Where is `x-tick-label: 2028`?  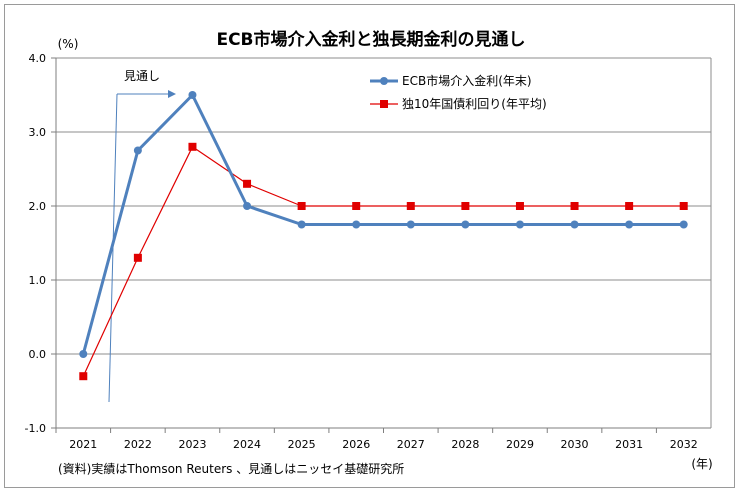 x-tick-label: 2028 is located at coordinates (465, 444).